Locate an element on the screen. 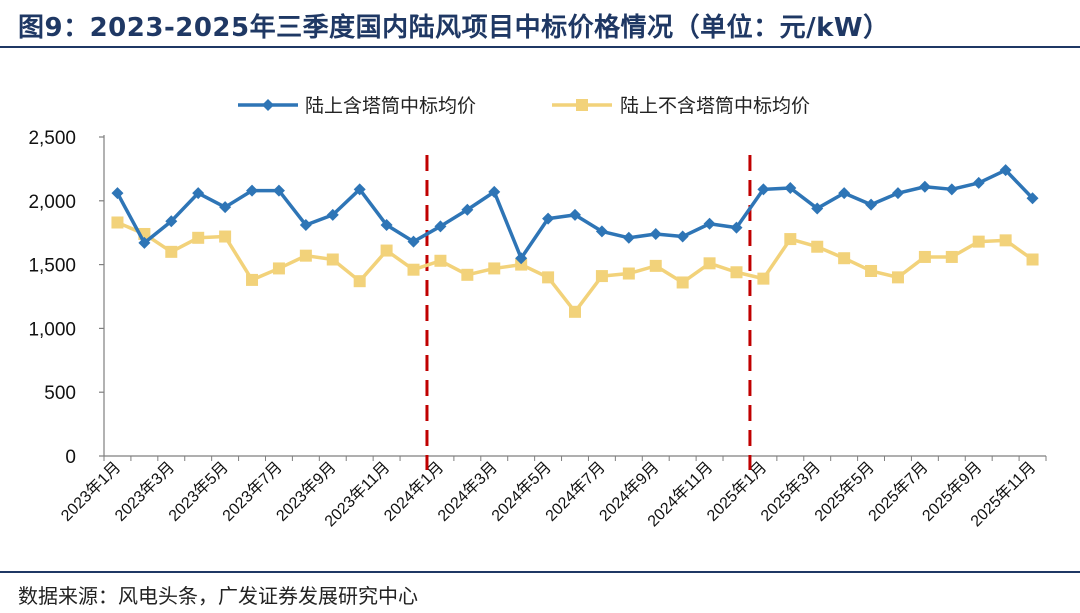 This screenshot has height=613, width=1080. legend-label: 陆上不含塔筒中标均价 is located at coordinates (715, 106).